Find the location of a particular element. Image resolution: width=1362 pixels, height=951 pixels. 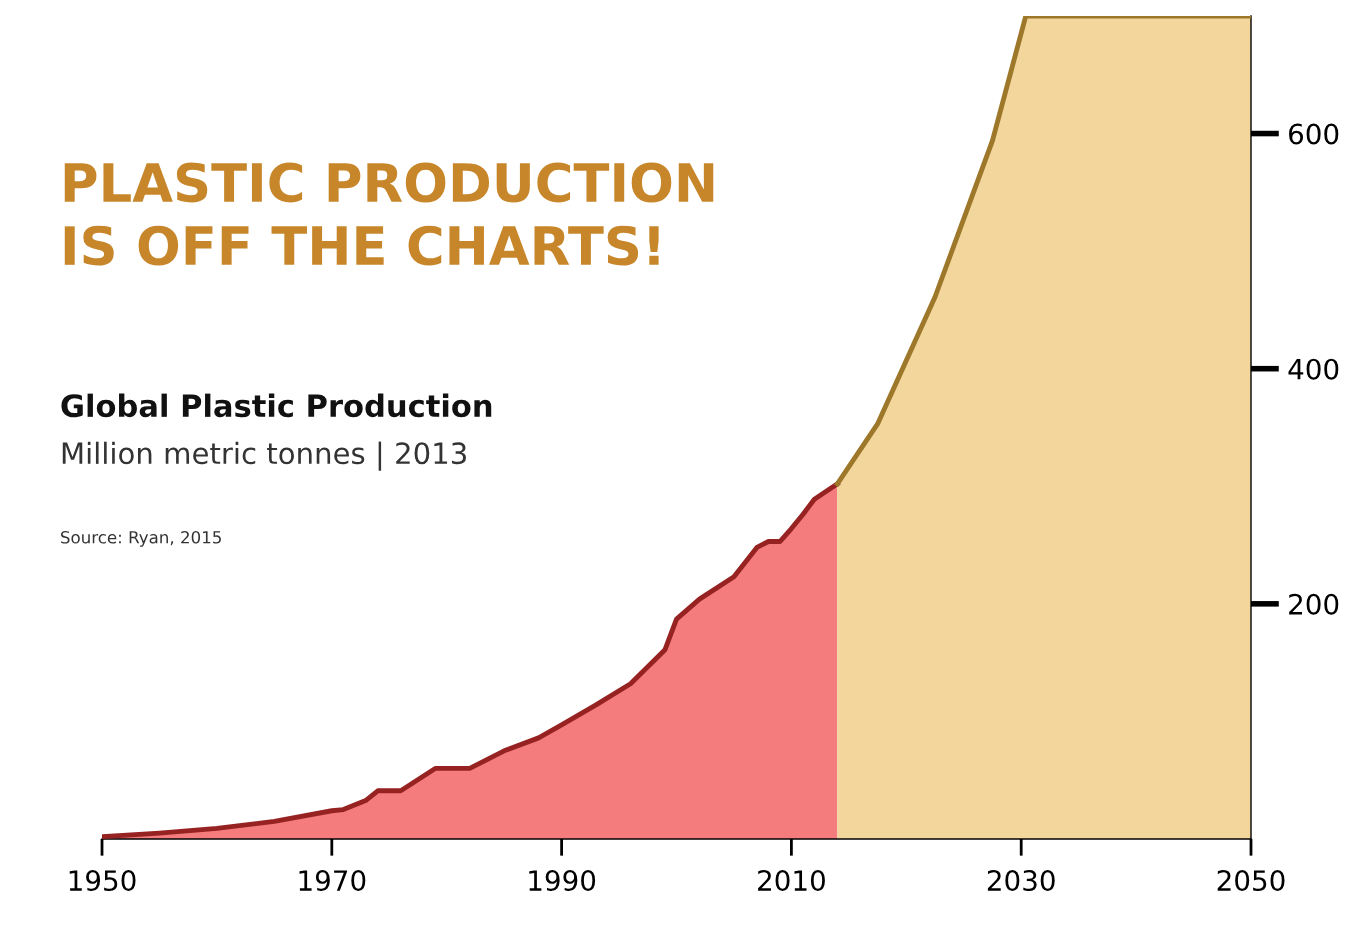

x-tick-label: 2050 is located at coordinates (1251, 881).